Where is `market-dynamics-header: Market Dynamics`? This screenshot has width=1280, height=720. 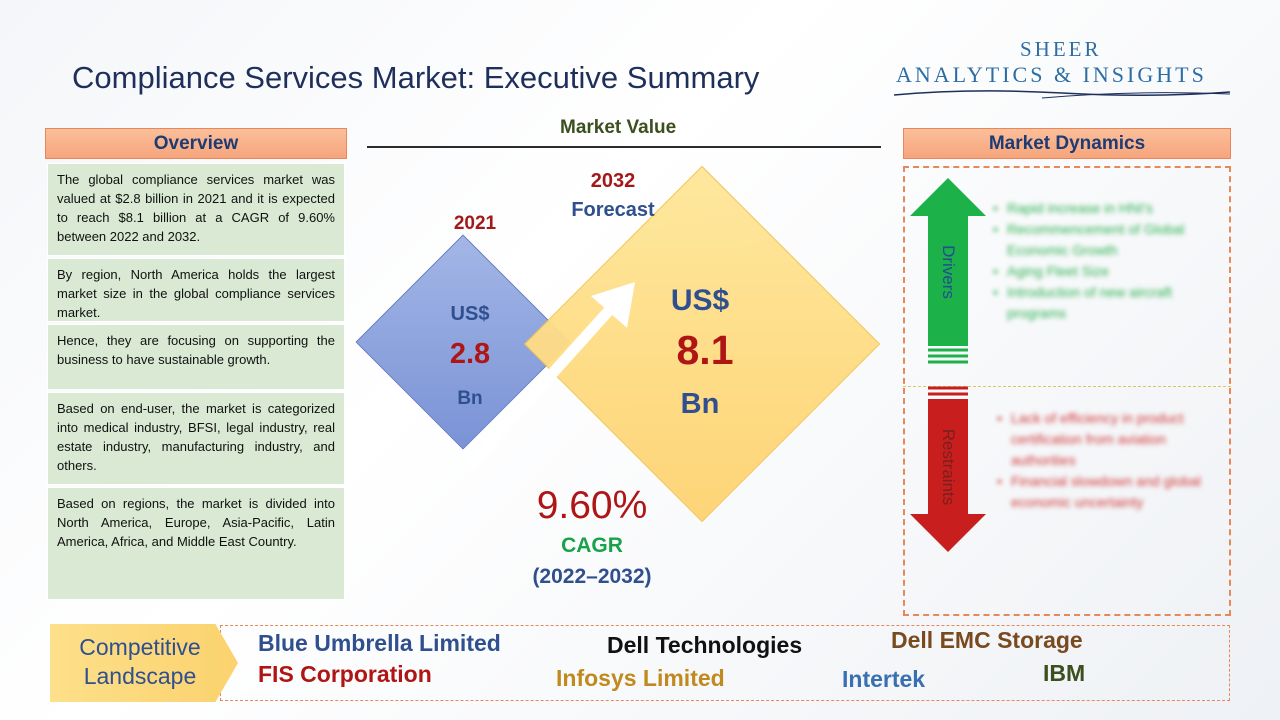
market-dynamics-header: Market Dynamics is located at coordinates (1067, 143).